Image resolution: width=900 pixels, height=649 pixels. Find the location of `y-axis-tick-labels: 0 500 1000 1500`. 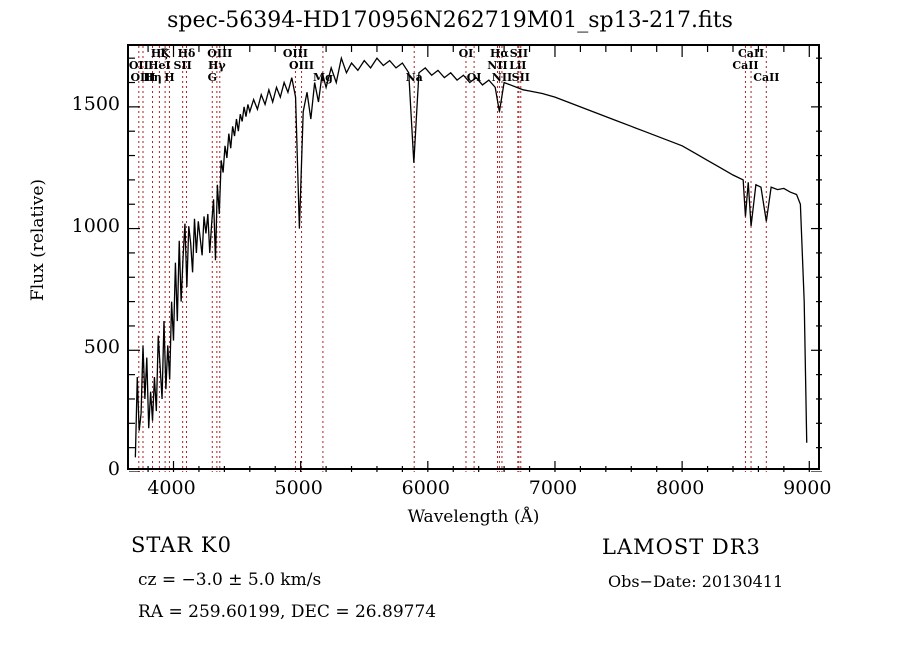

y-axis-tick-labels: 0 500 1000 1500 is located at coordinates (80, 262).